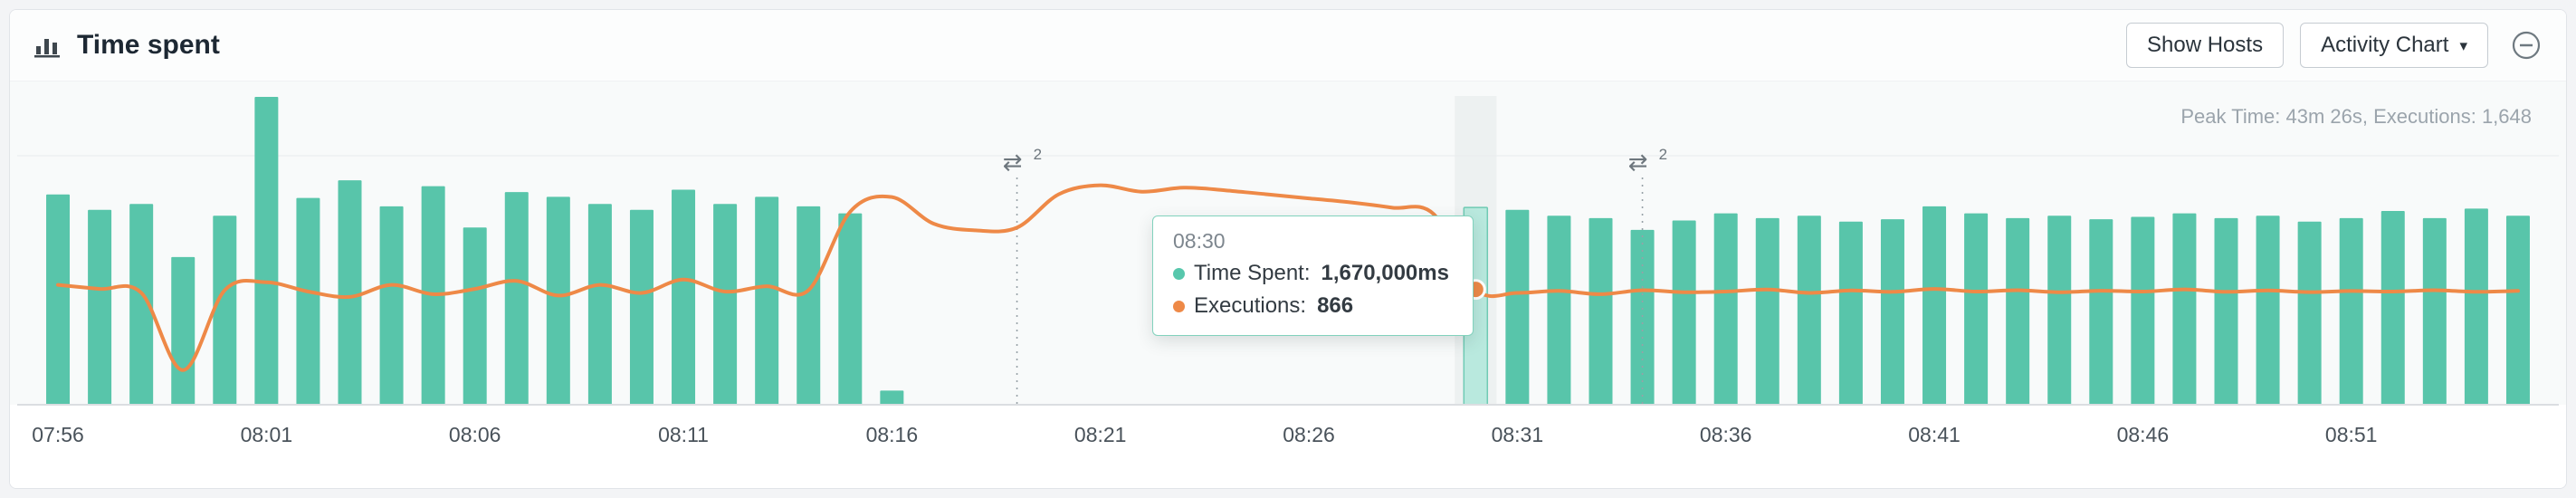 Image resolution: width=2576 pixels, height=498 pixels. I want to click on executions-legend-dot, so click(1179, 306).